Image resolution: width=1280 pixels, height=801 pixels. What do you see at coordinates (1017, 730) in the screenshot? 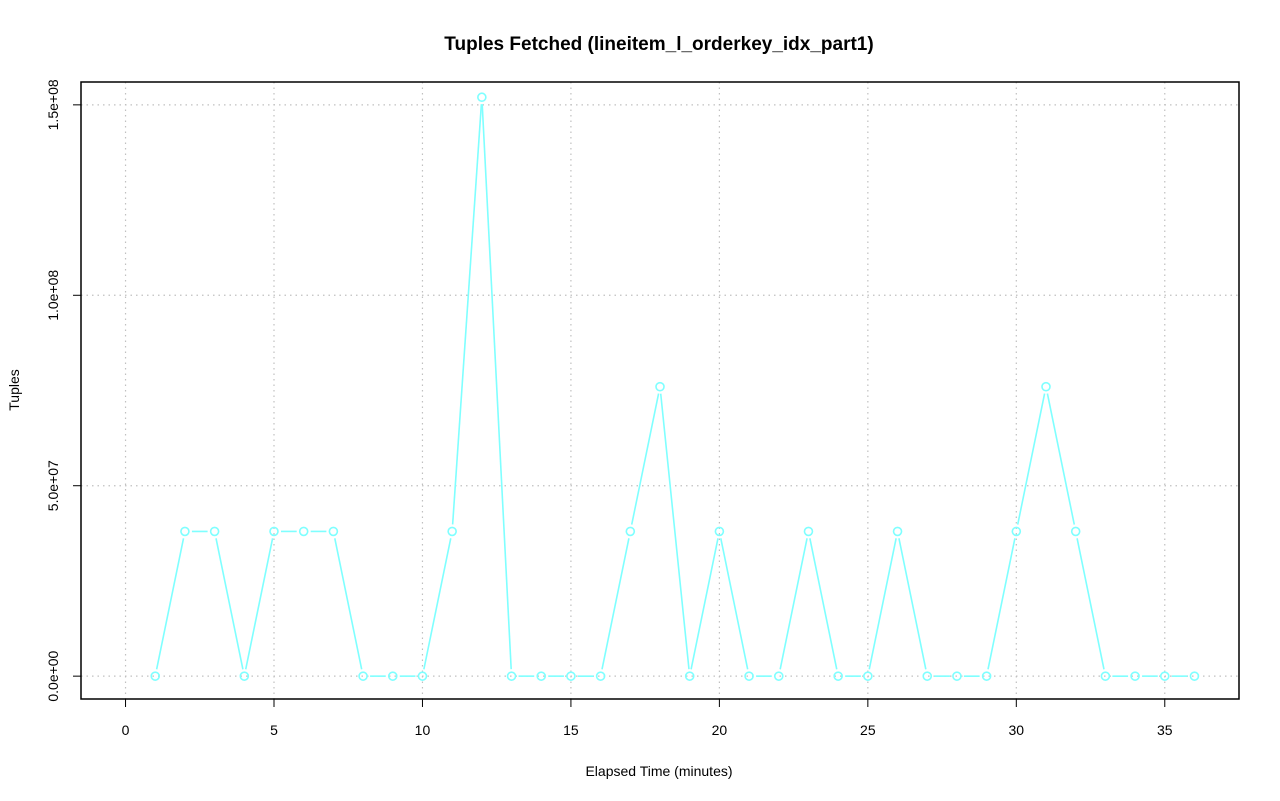
I see `x-tick-label: 30` at bounding box center [1017, 730].